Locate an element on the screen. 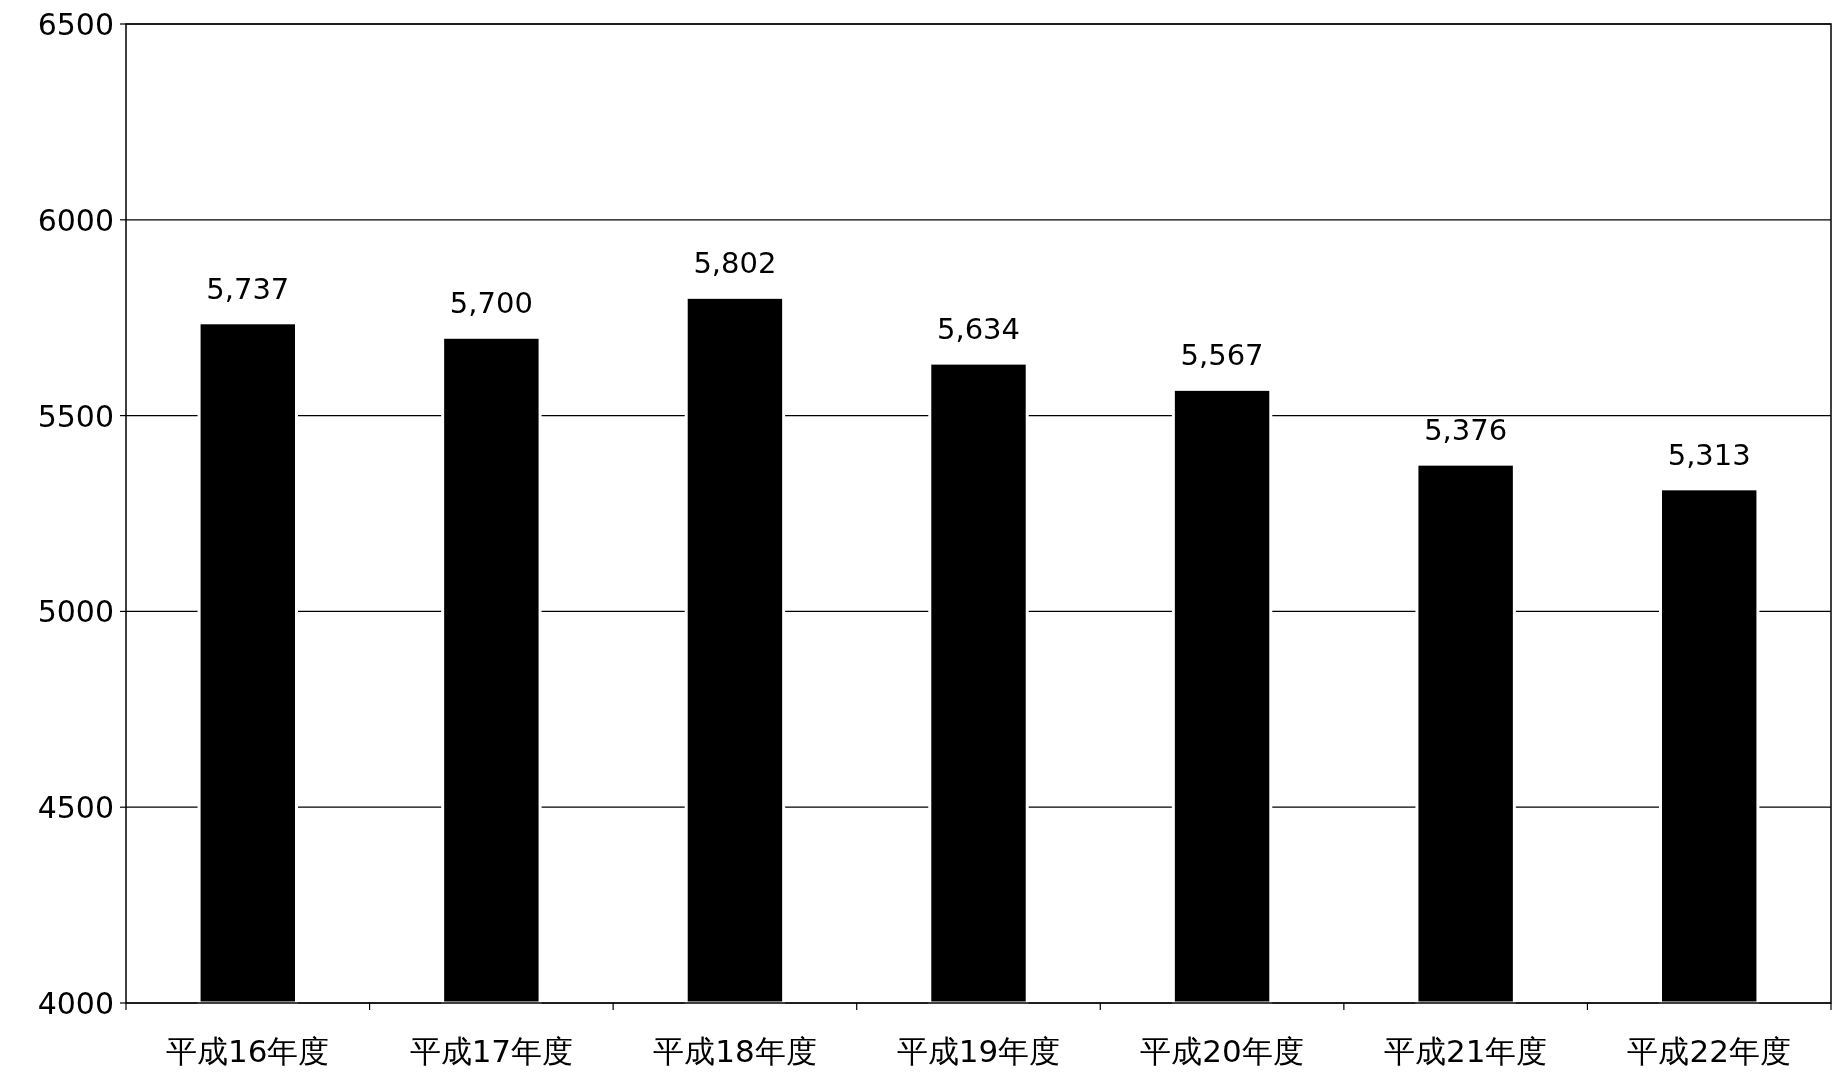  data-label: 5,700 is located at coordinates (491, 303).